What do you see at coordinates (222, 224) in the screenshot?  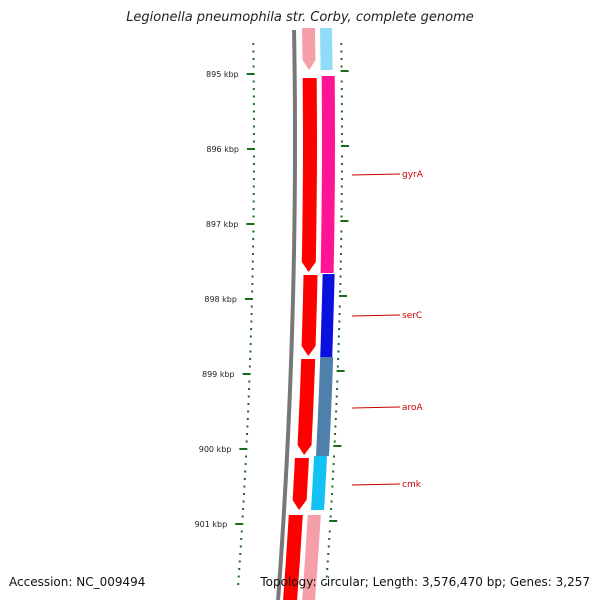 I see `tick-label: 897 kbp` at bounding box center [222, 224].